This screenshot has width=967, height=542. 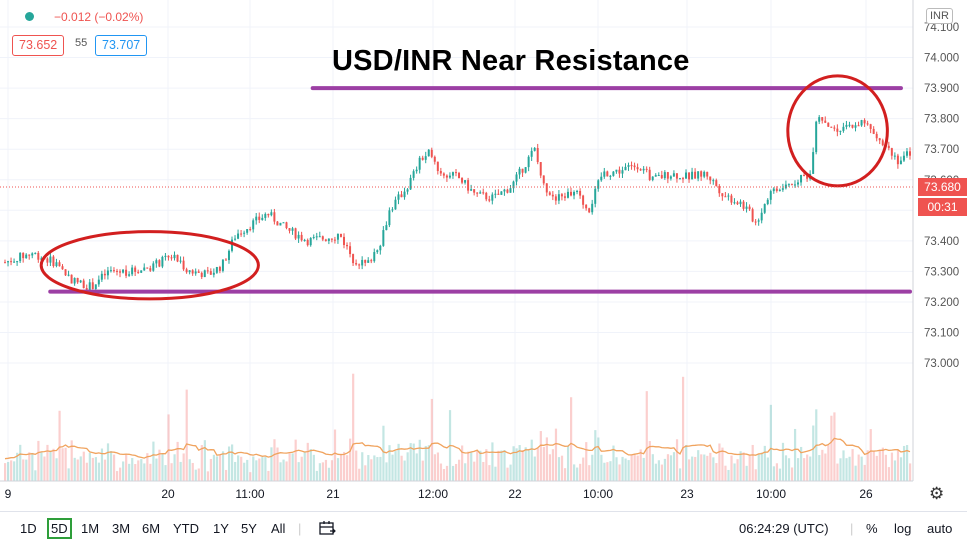 I want to click on tf-1m-button: 1M, so click(x=90, y=528).